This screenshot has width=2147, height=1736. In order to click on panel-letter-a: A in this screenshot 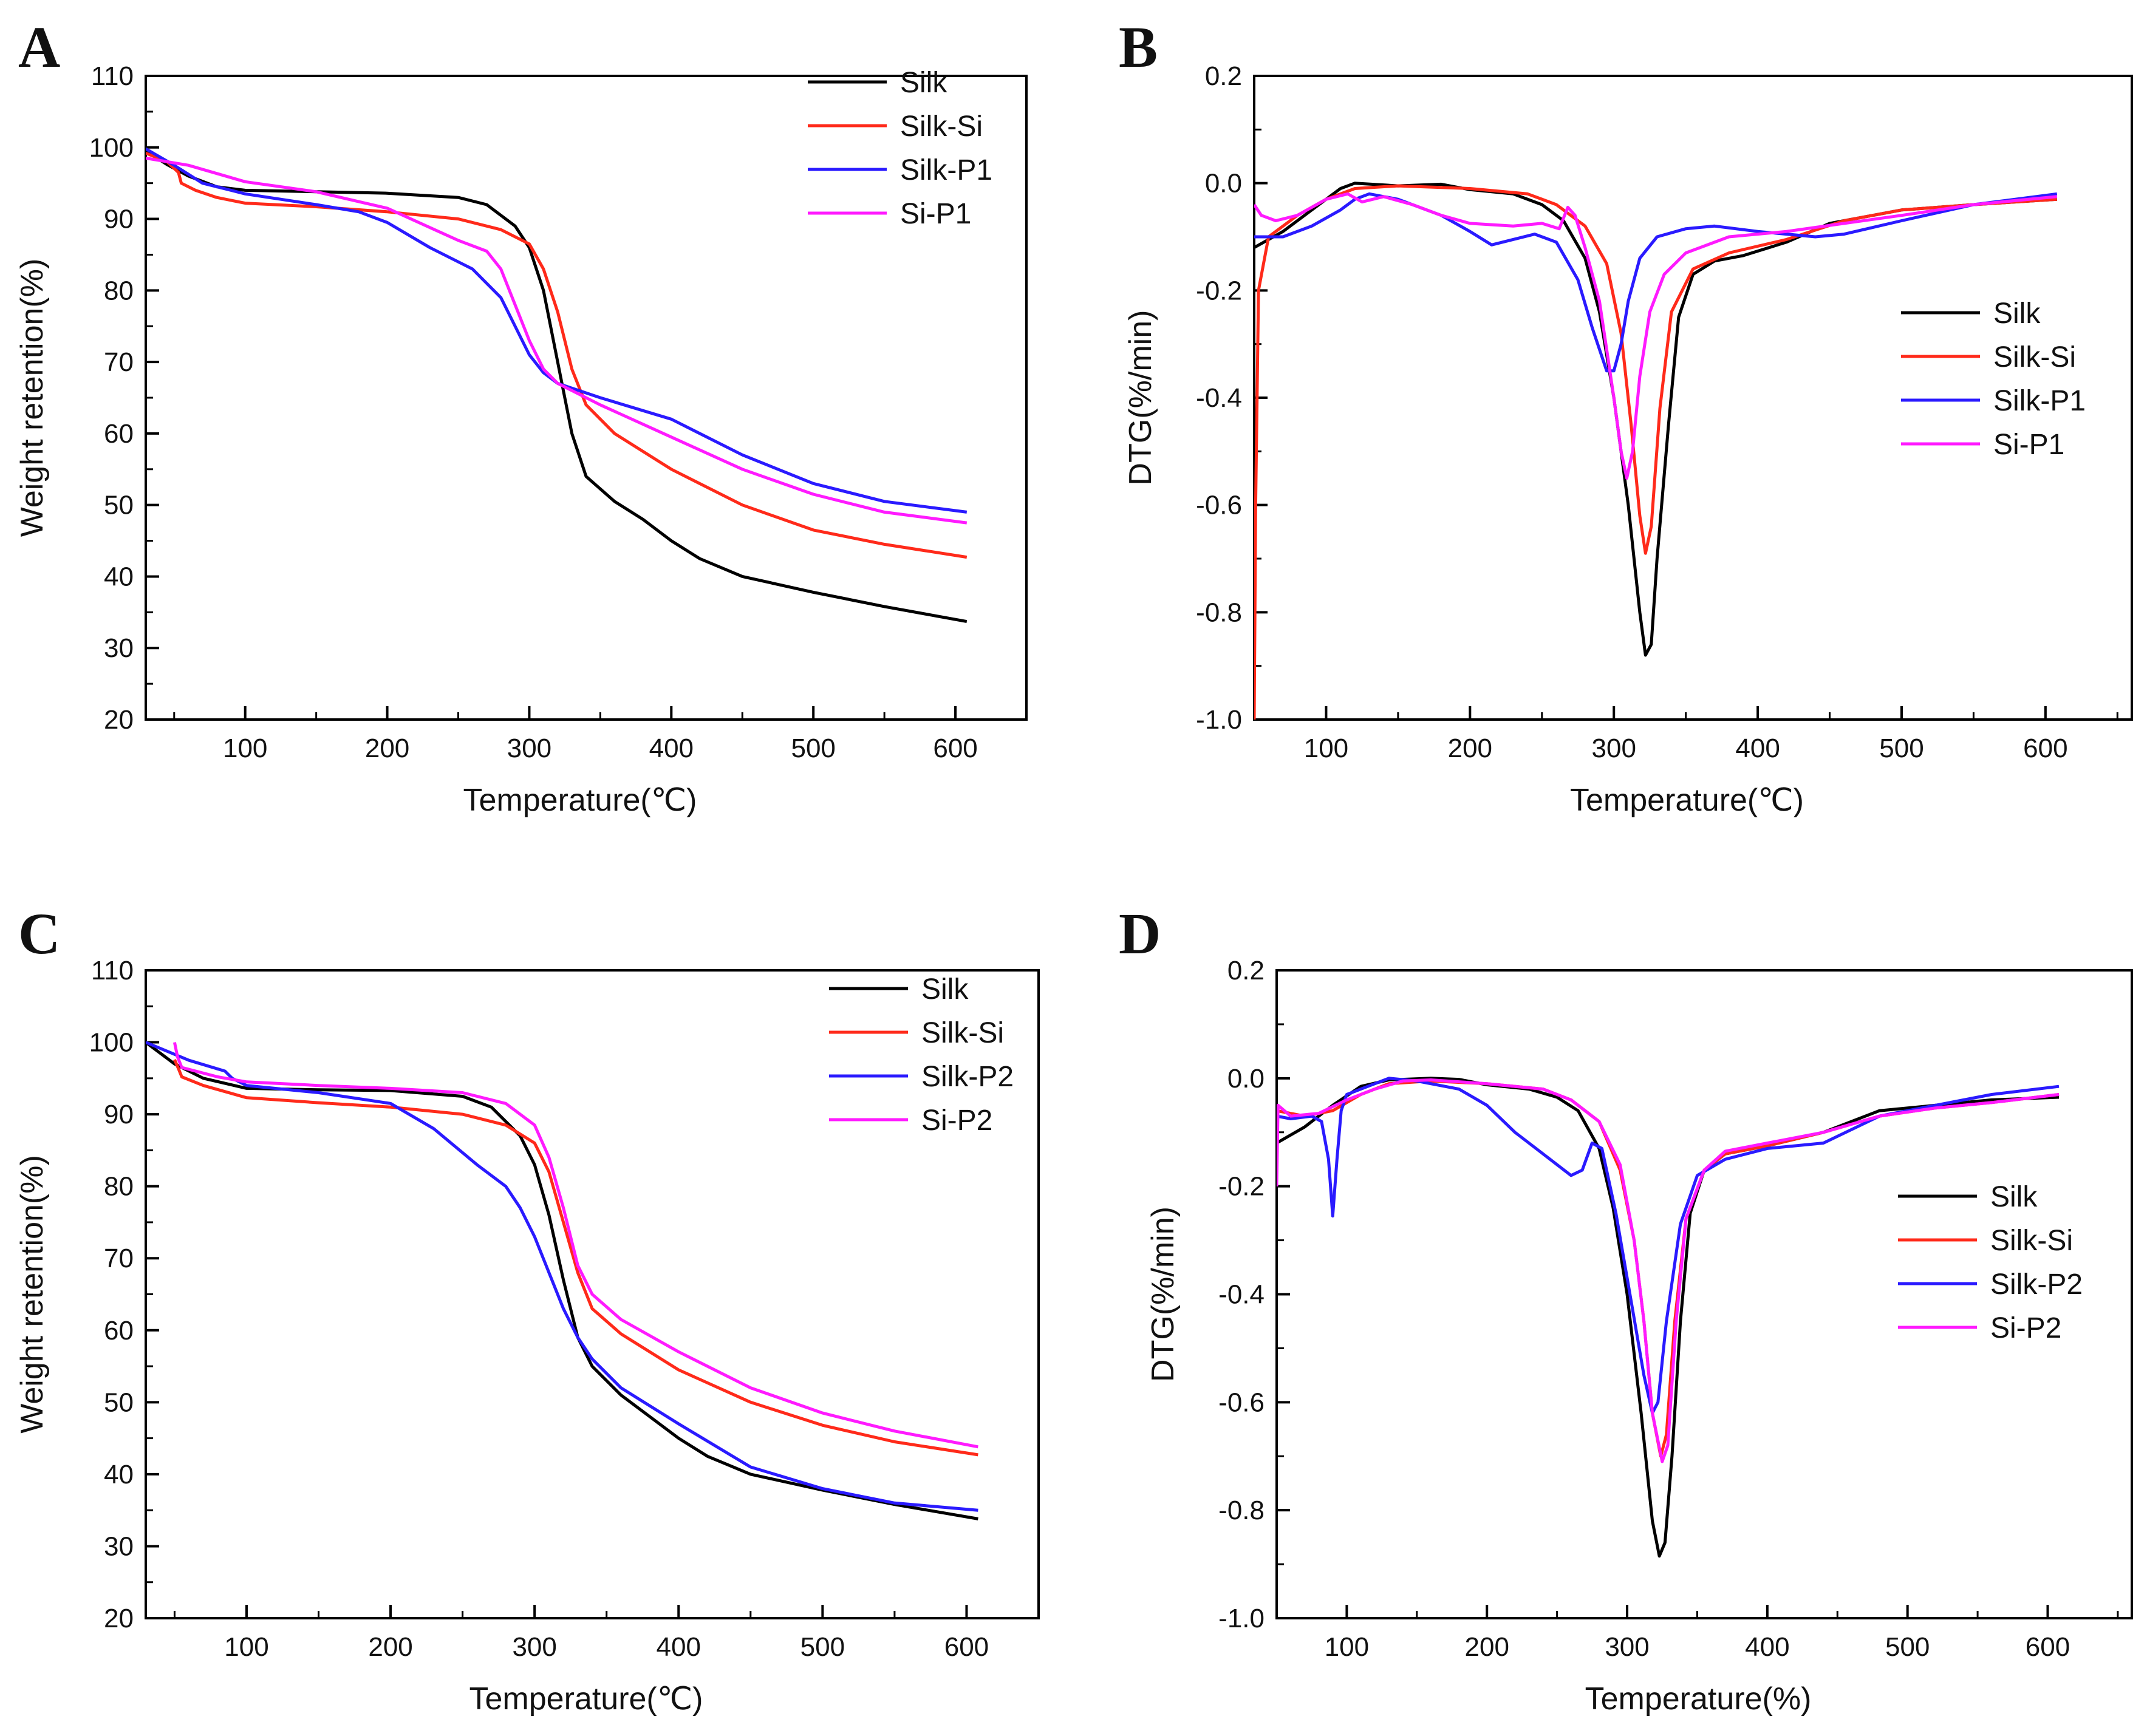, I will do `click(39, 47)`.